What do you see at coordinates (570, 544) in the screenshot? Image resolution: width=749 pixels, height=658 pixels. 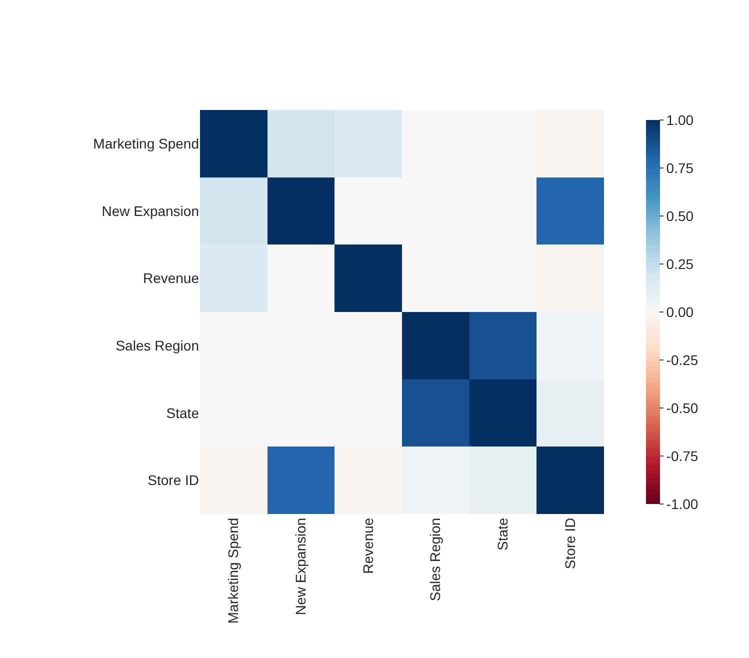 I see `x-tick-label: Store ID` at bounding box center [570, 544].